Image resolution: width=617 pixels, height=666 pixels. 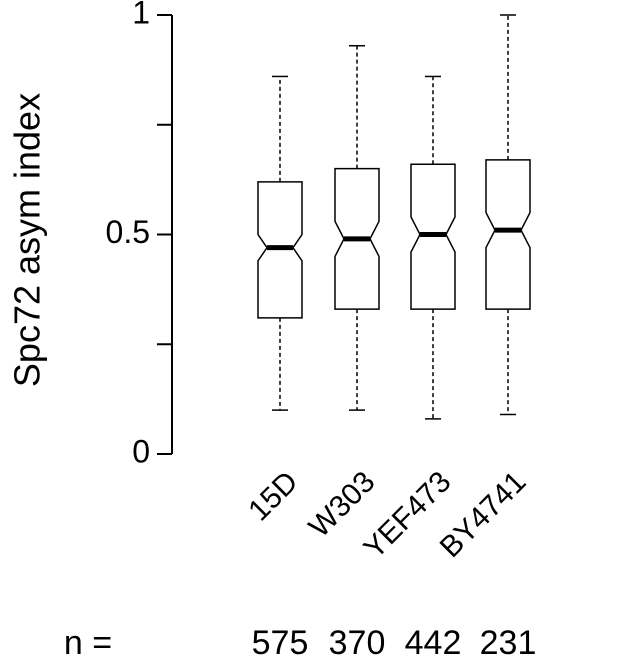 I want to click on y-axis-label: Spc72 asym index, so click(x=27, y=240).